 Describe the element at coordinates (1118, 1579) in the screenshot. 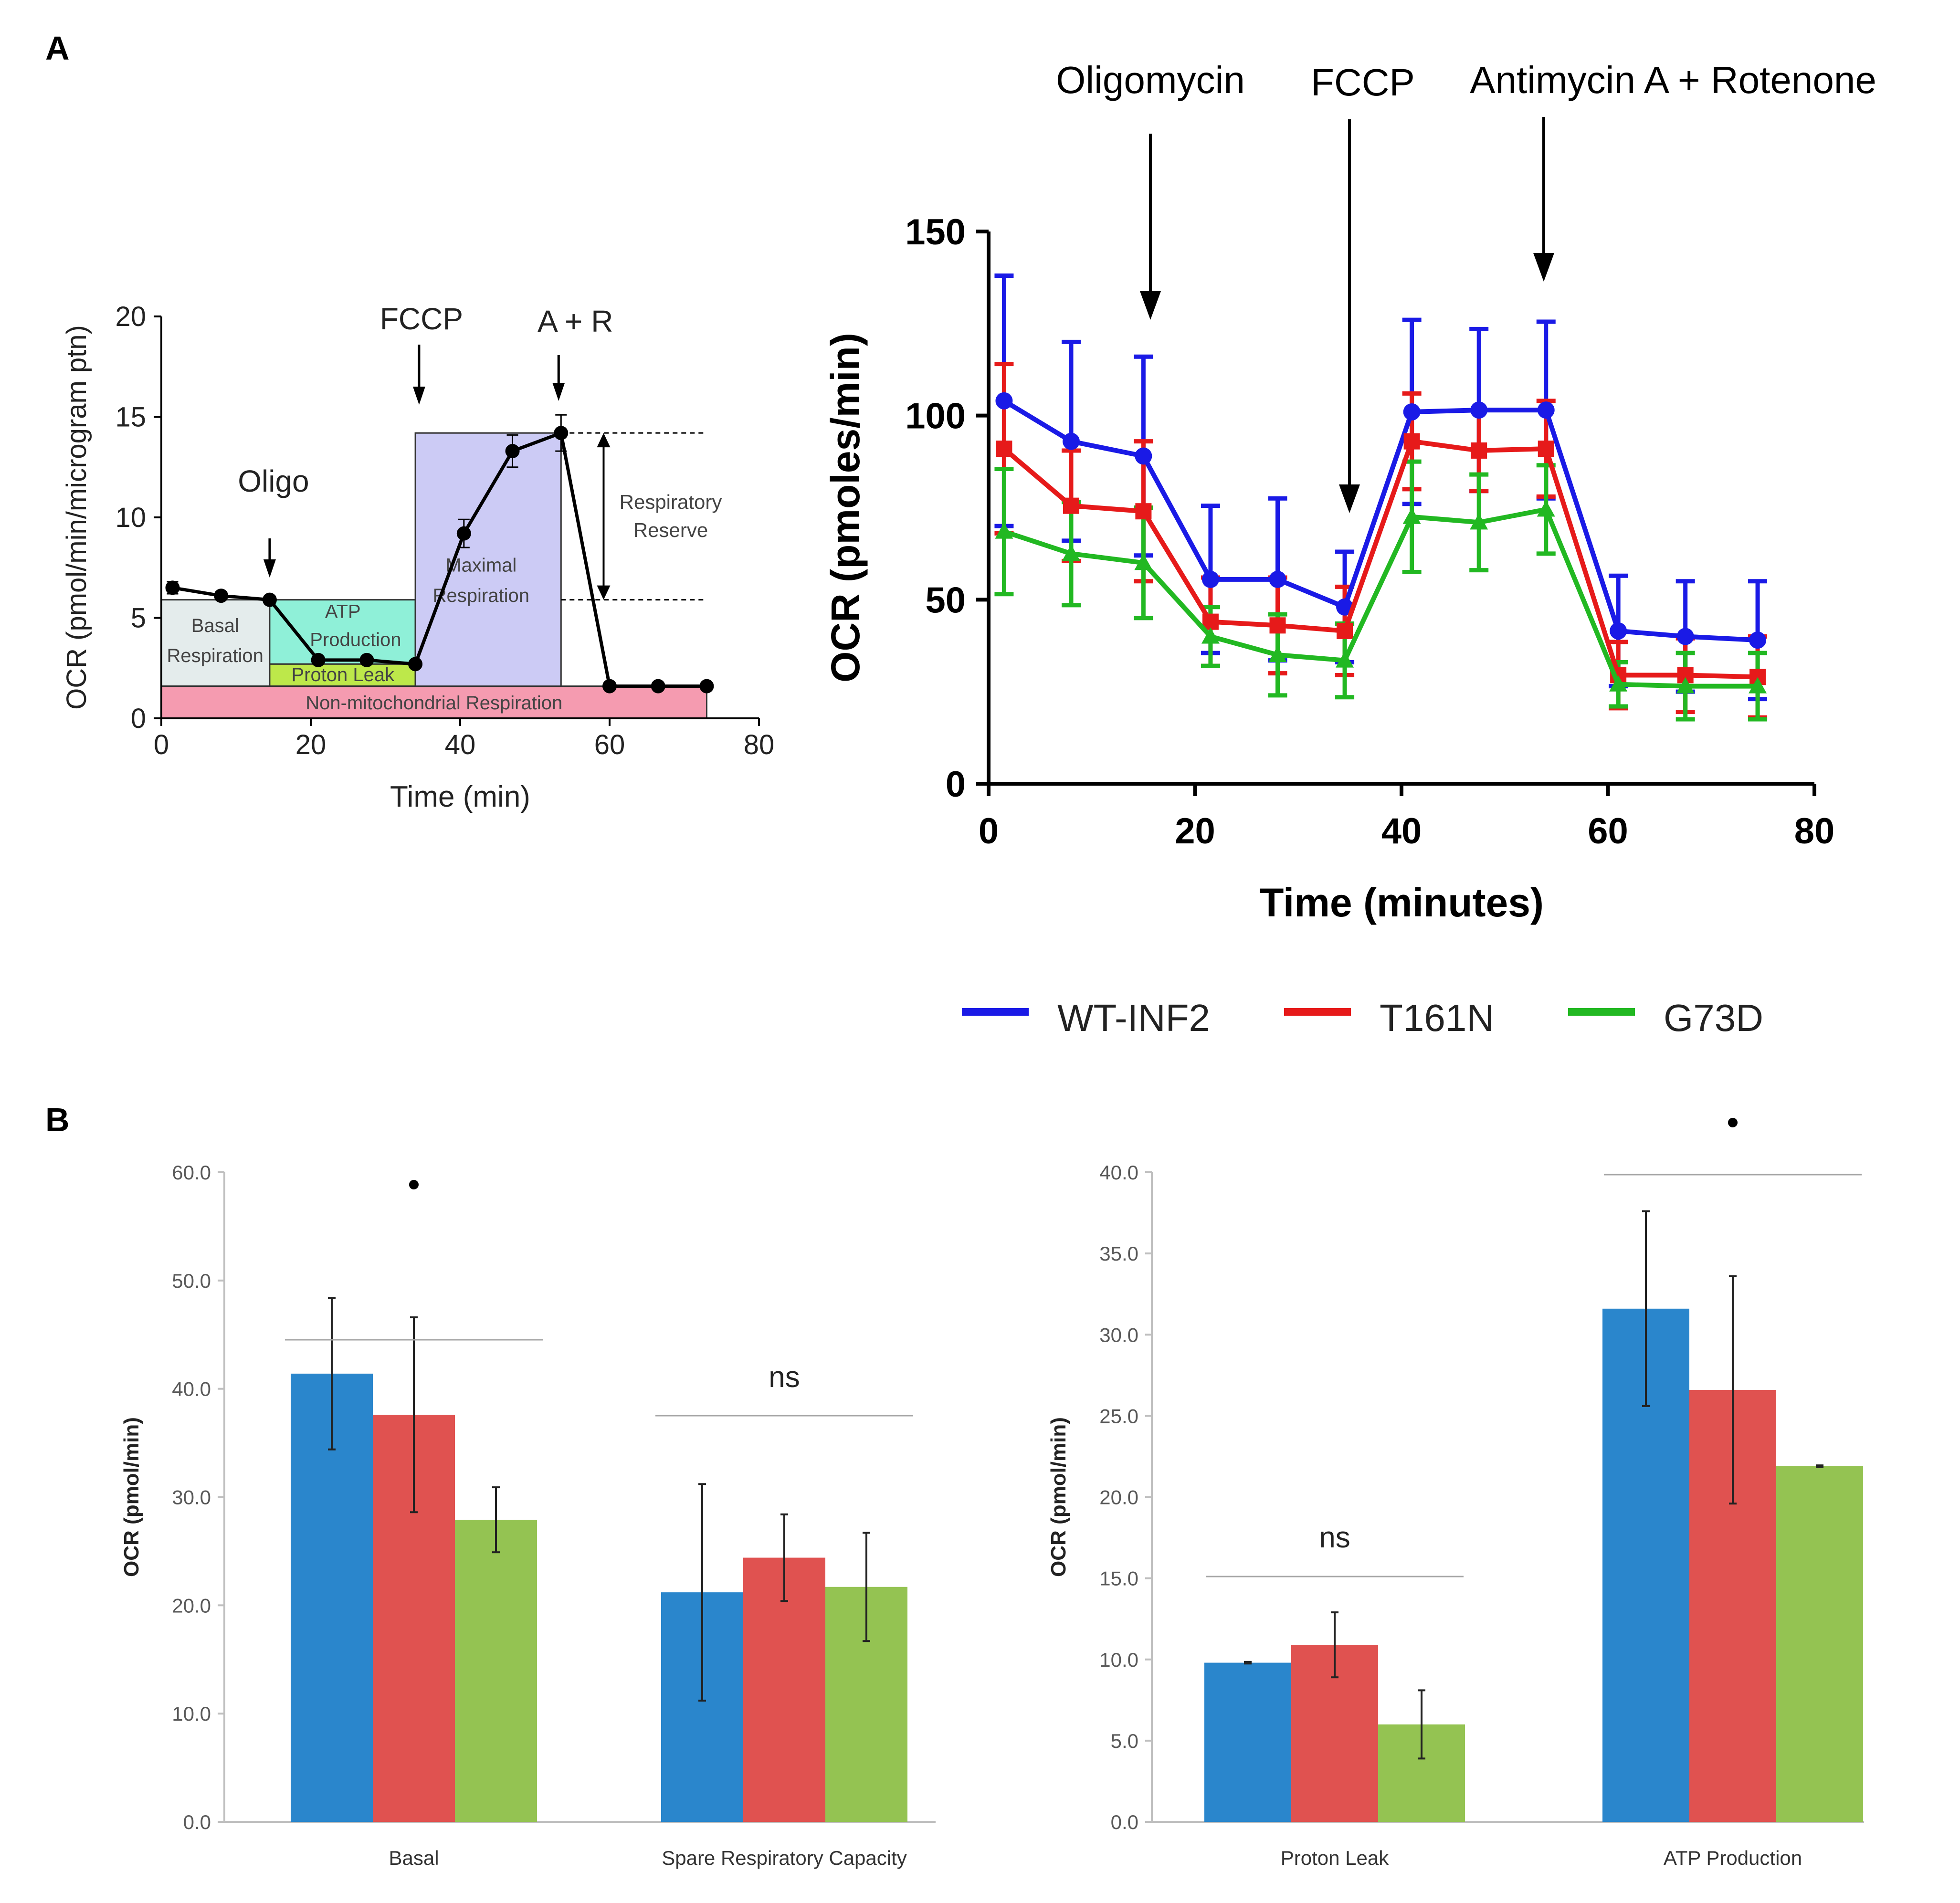

I see `y-tick-label: 15.0` at that location.